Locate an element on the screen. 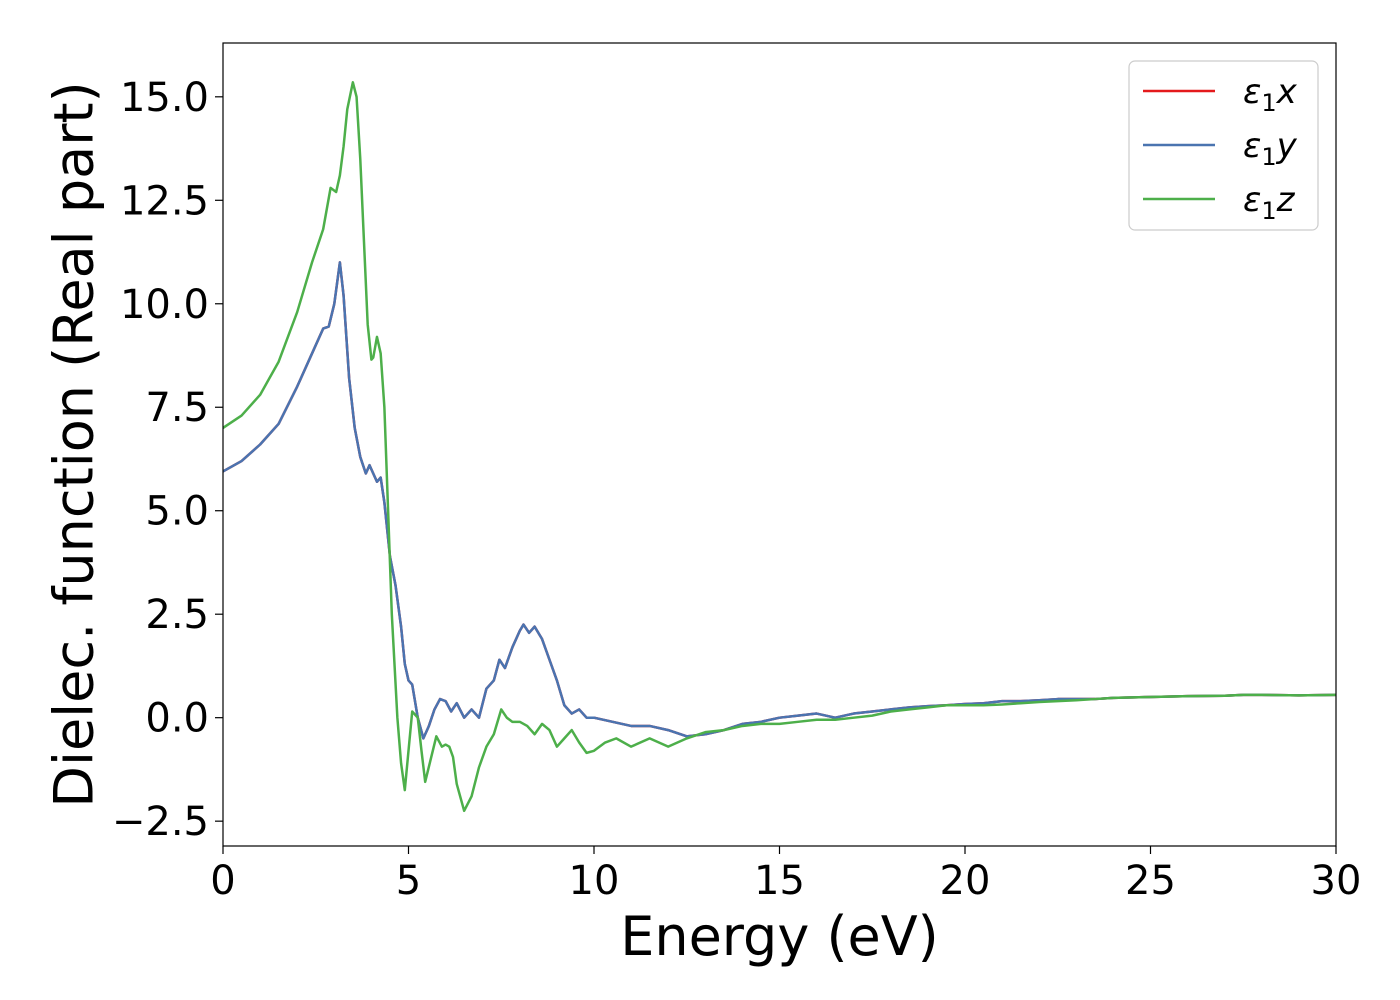  legend-label-y: ε1y is located at coordinates (1270, 148).